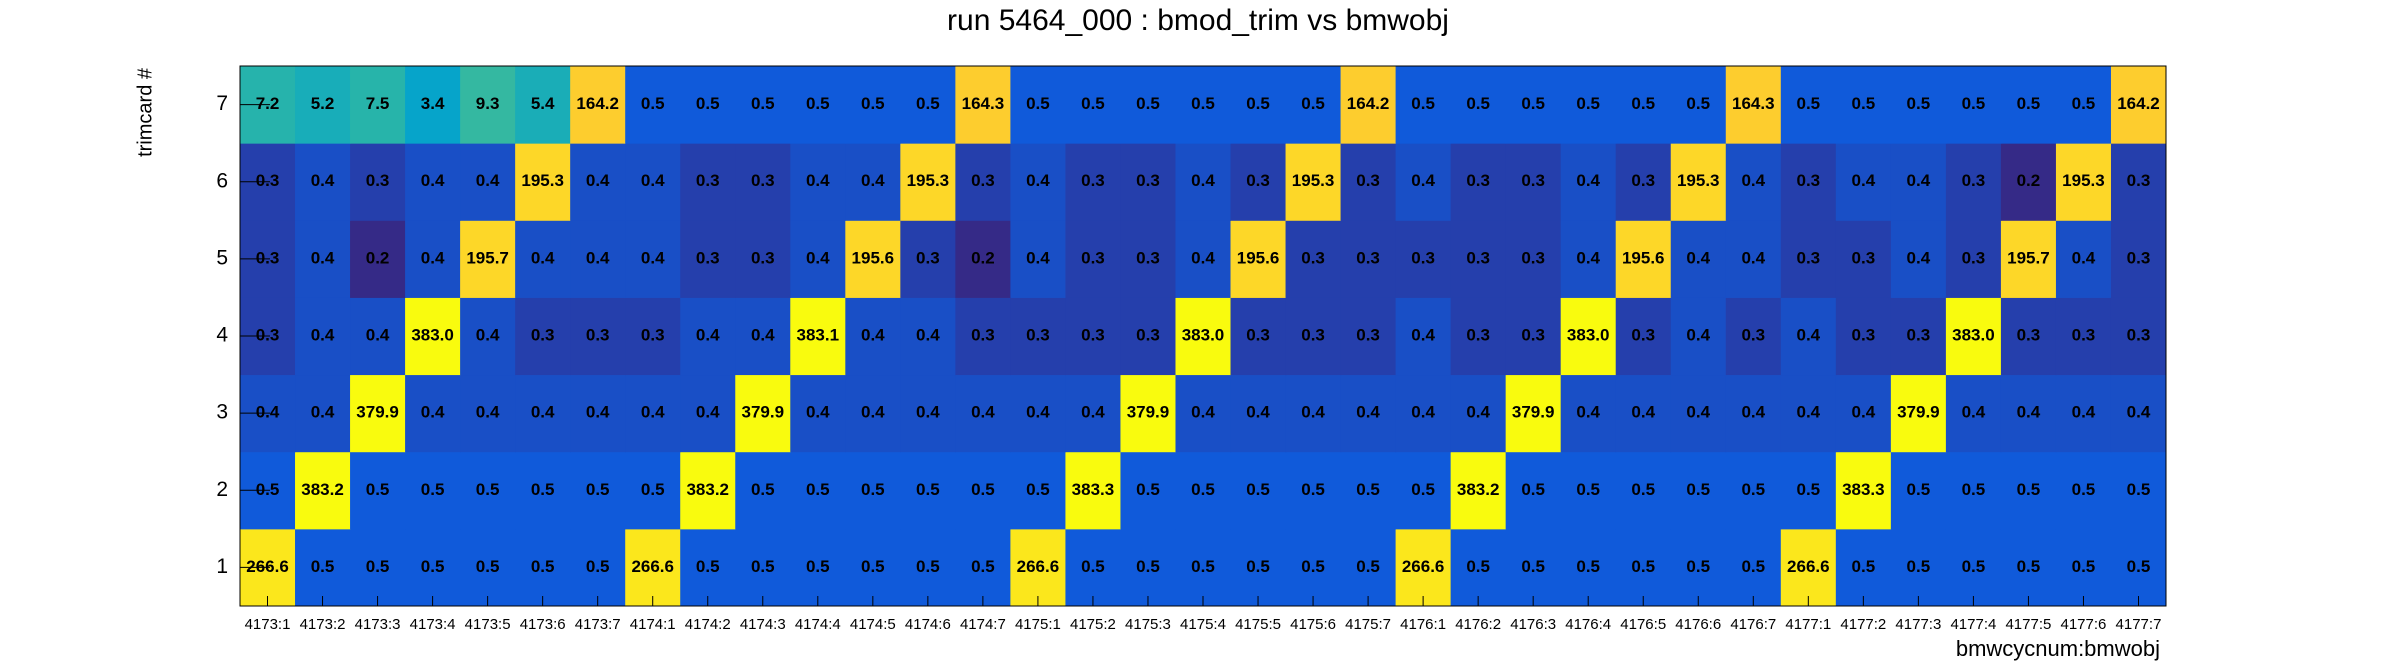 The width and height of the screenshot is (2396, 672). Describe the element at coordinates (433, 624) in the screenshot. I see `x-tick-label: 4173:4` at that location.